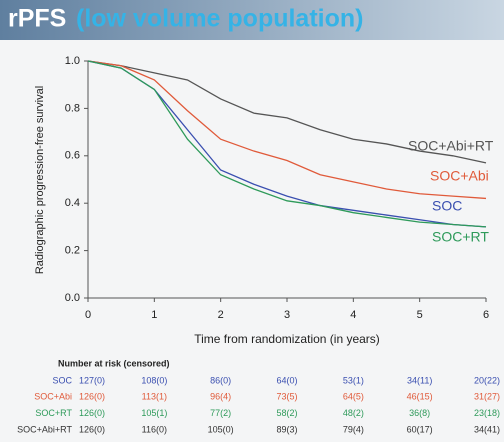 This screenshot has width=504, height=442. Describe the element at coordinates (487, 429) in the screenshot. I see `risk-value: 34(41)` at that location.